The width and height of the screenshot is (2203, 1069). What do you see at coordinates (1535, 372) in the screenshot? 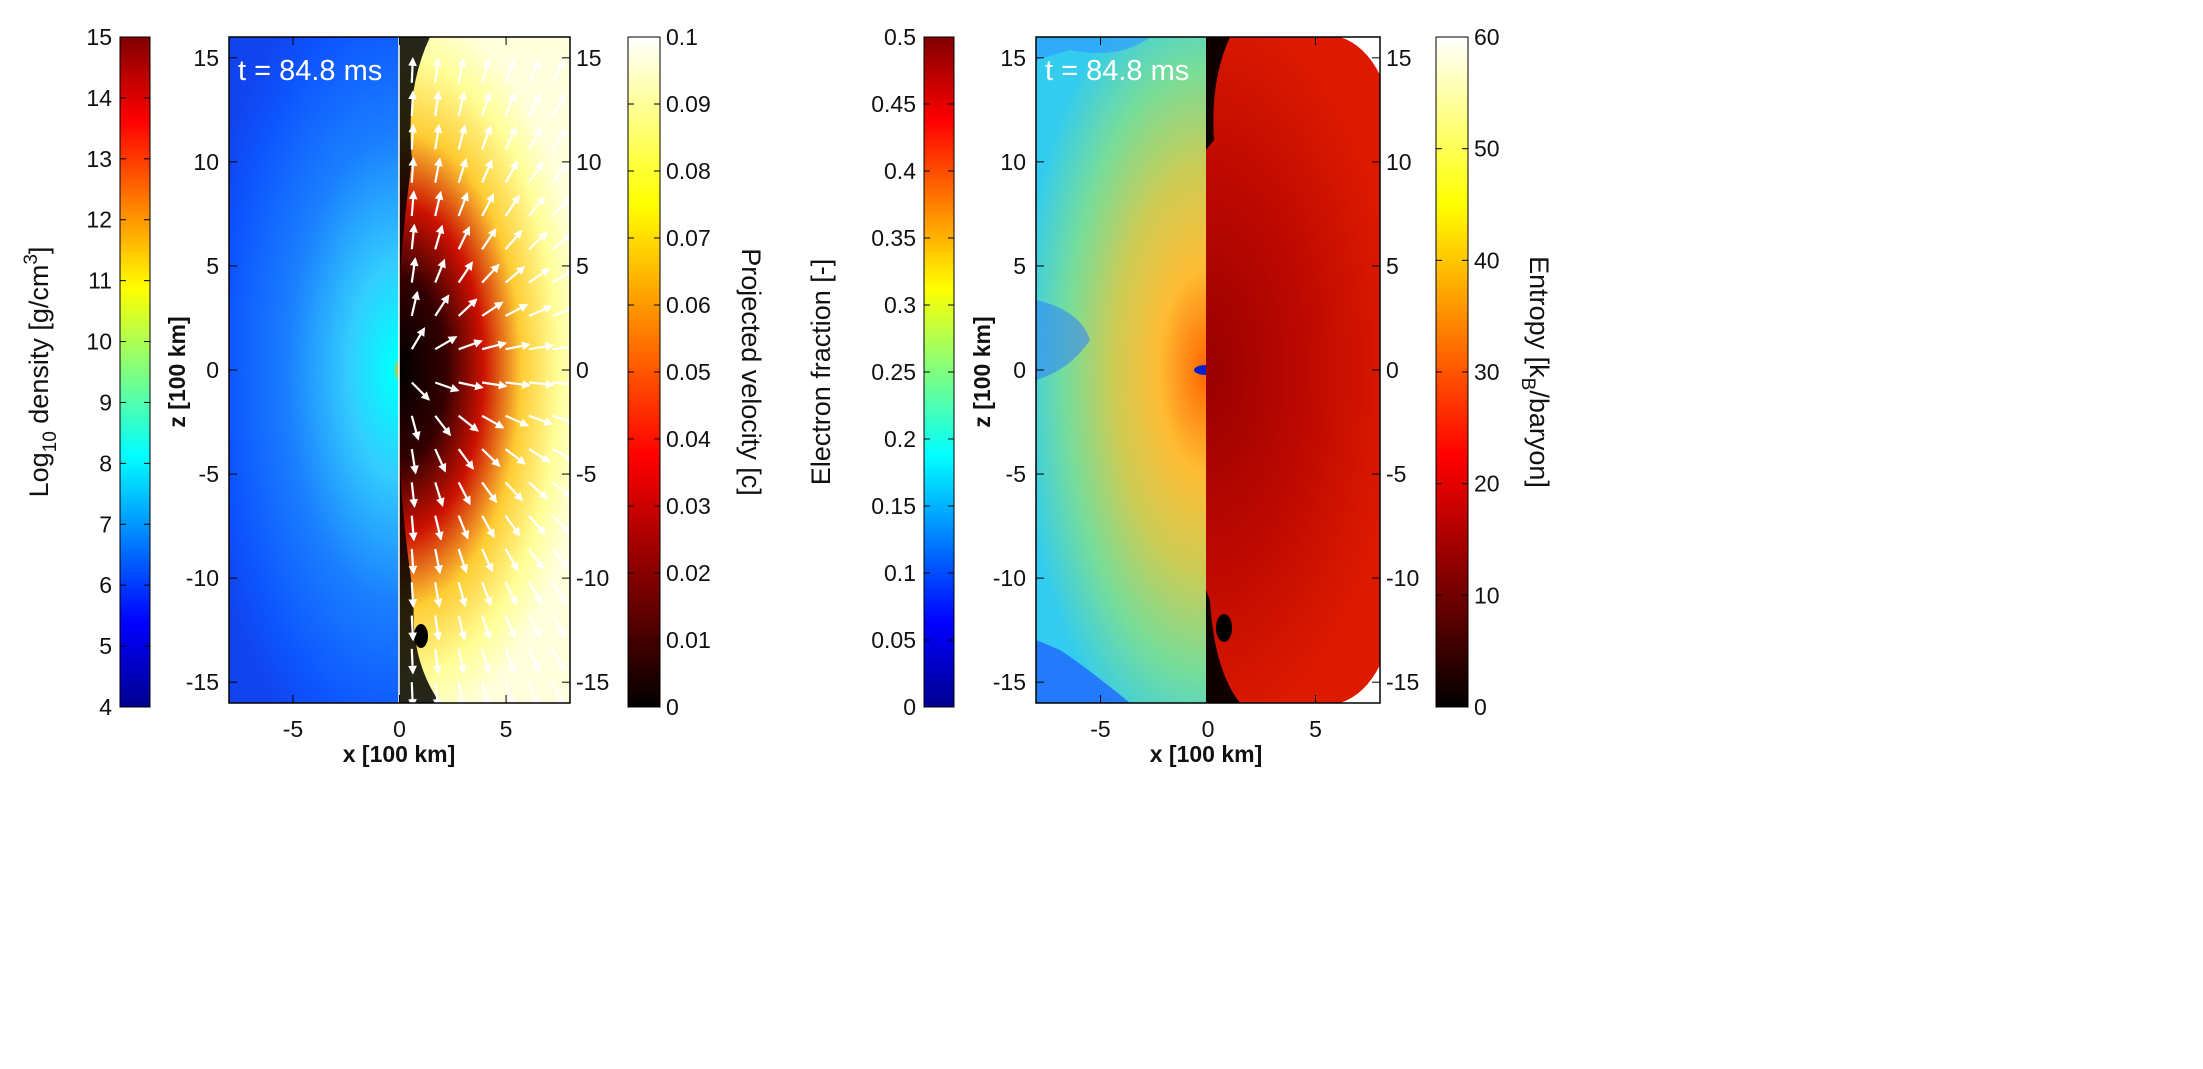
I see `entropy-colorbar-label: Entropy [kB/baryon]` at bounding box center [1535, 372].